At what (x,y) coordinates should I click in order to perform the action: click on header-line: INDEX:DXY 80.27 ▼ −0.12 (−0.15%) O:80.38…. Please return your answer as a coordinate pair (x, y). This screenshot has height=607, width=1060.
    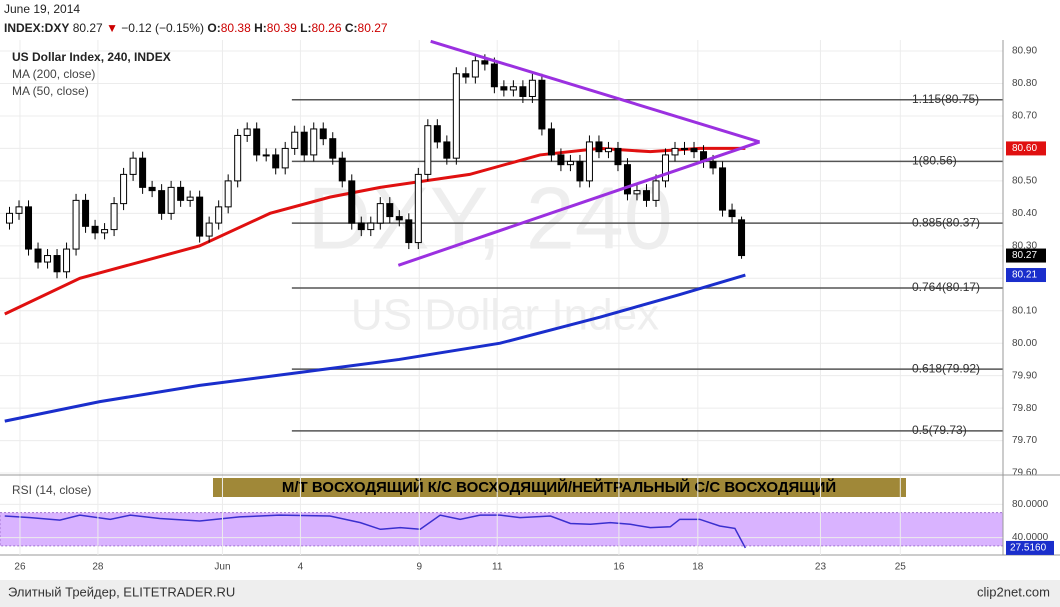
    Looking at the image, I should click on (196, 28).